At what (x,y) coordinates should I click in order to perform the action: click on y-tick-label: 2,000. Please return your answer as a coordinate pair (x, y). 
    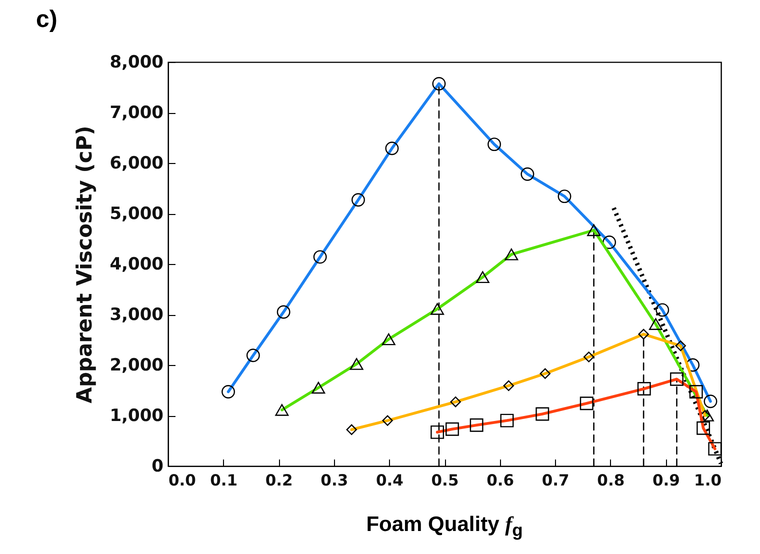
    Looking at the image, I should click on (137, 366).